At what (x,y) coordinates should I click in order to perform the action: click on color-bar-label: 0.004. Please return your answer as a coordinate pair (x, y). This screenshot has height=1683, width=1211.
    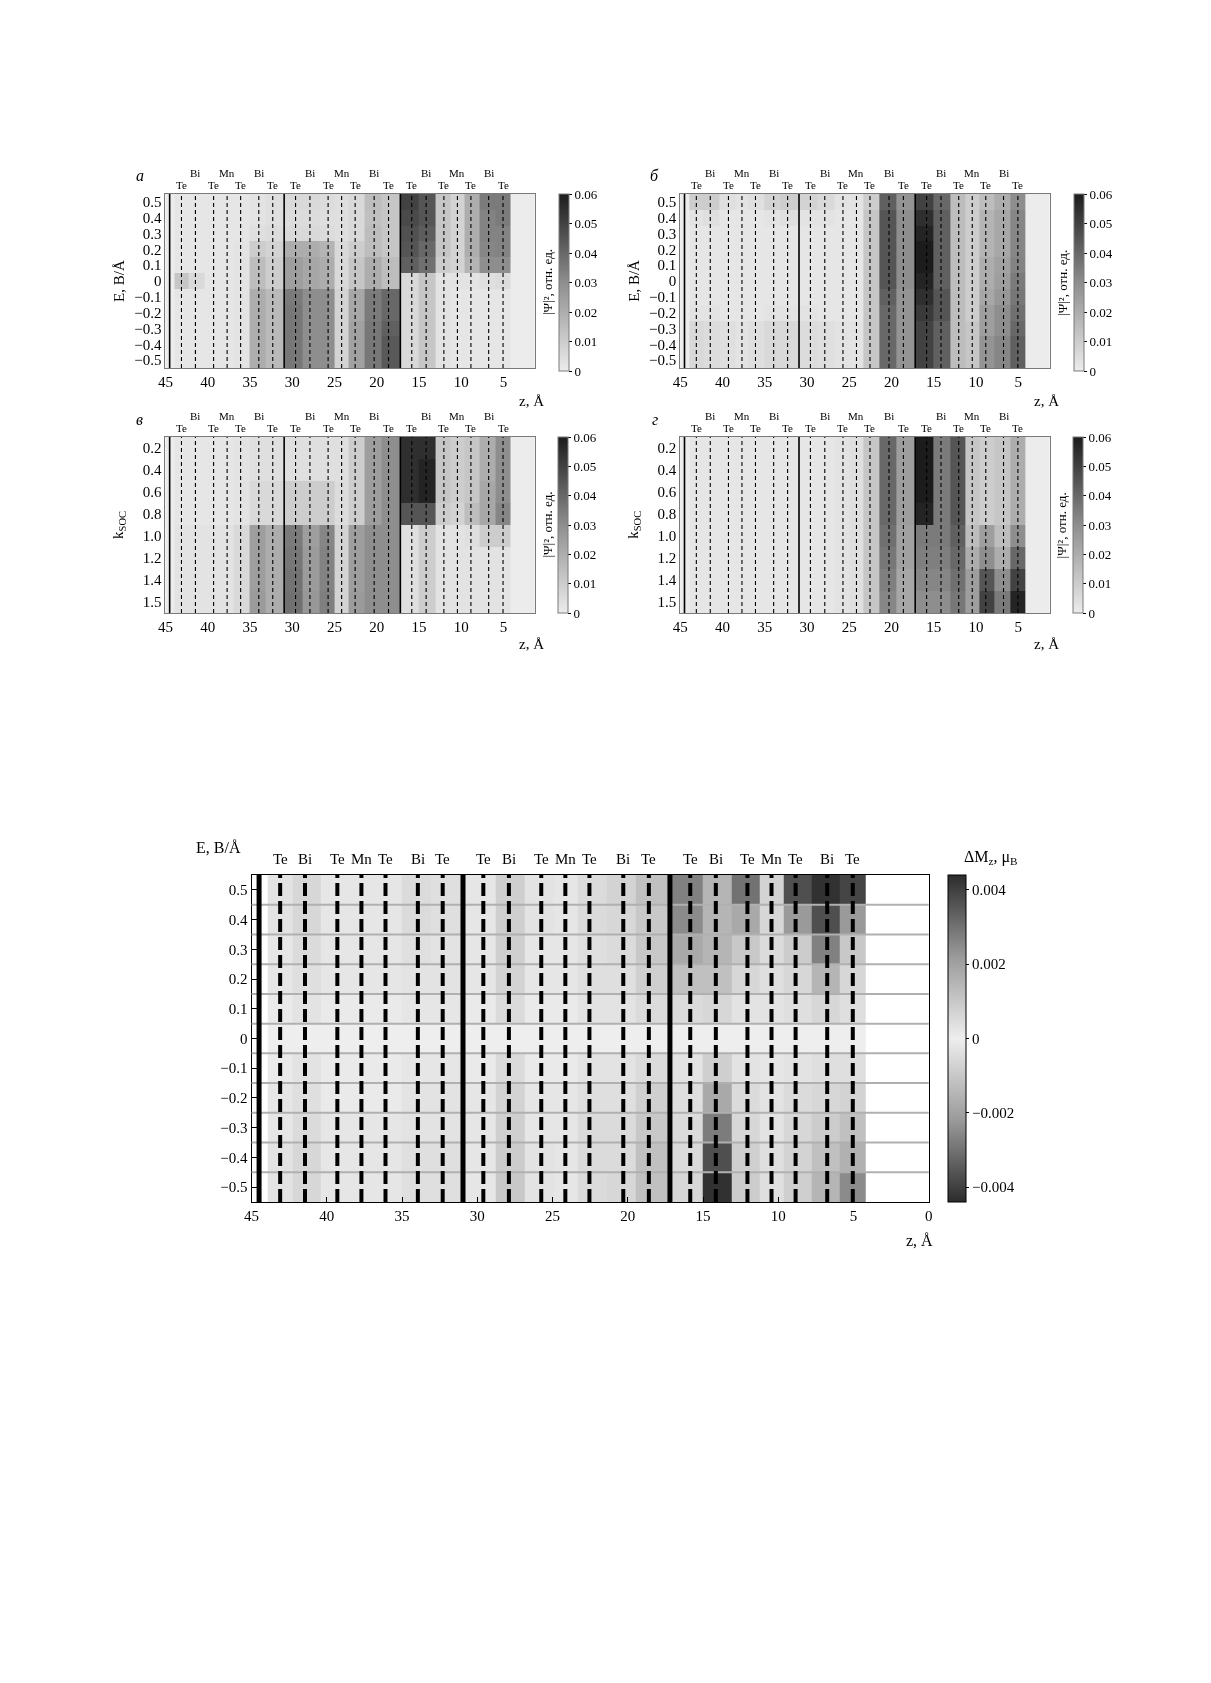
    Looking at the image, I should click on (989, 890).